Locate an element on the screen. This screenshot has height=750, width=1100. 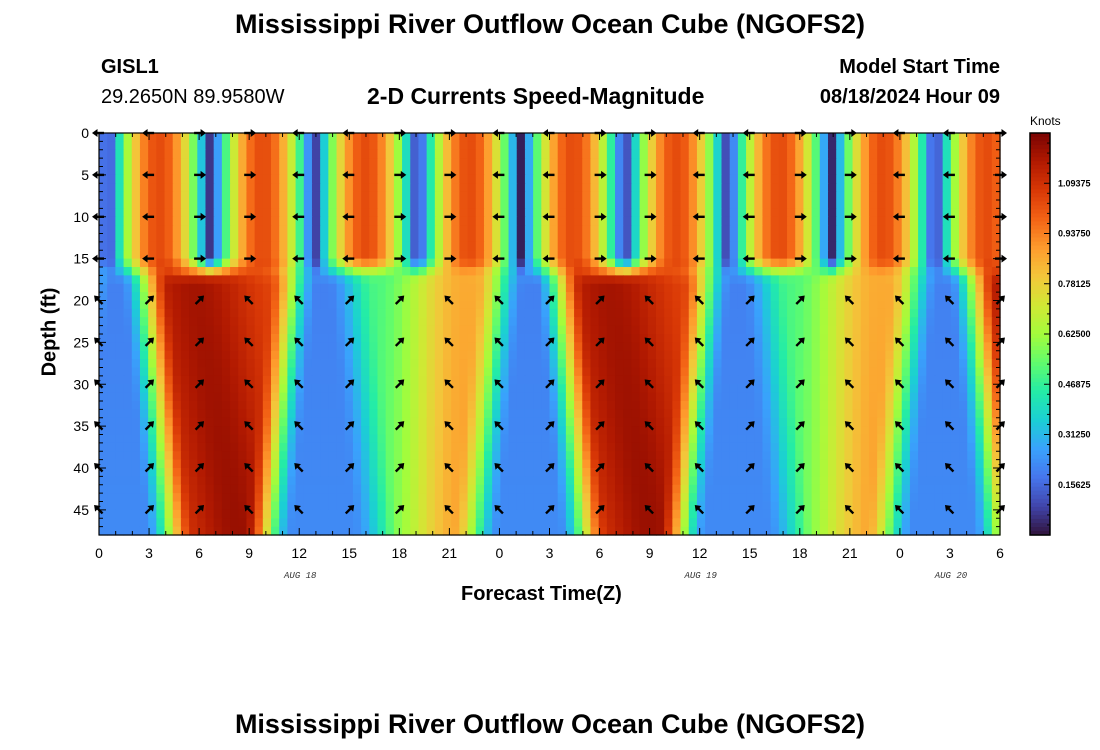
x-tick-label: 15 is located at coordinates (349, 553).